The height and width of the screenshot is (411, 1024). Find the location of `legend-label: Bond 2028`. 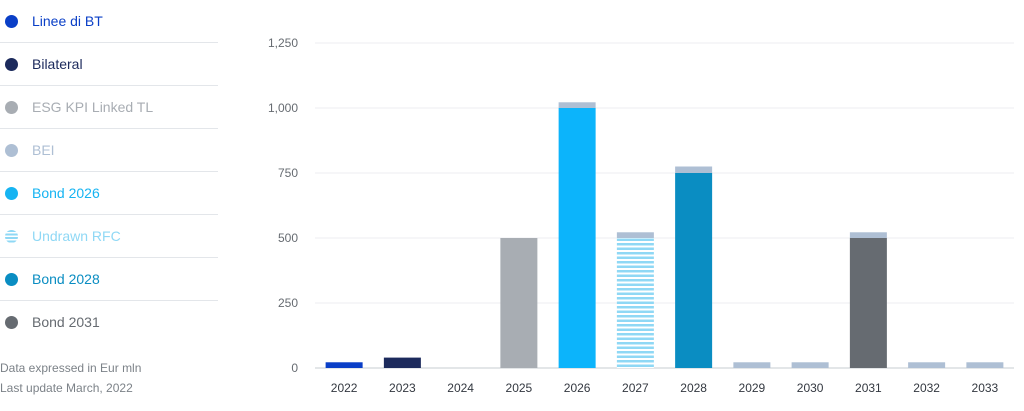

legend-label: Bond 2028 is located at coordinates (66, 279).